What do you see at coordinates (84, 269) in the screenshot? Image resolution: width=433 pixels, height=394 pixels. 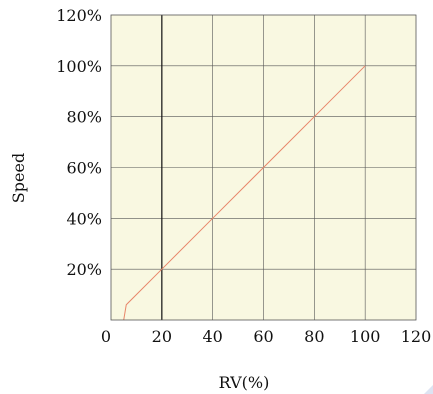 I see `y-tick-label-20: 20%` at bounding box center [84, 269].